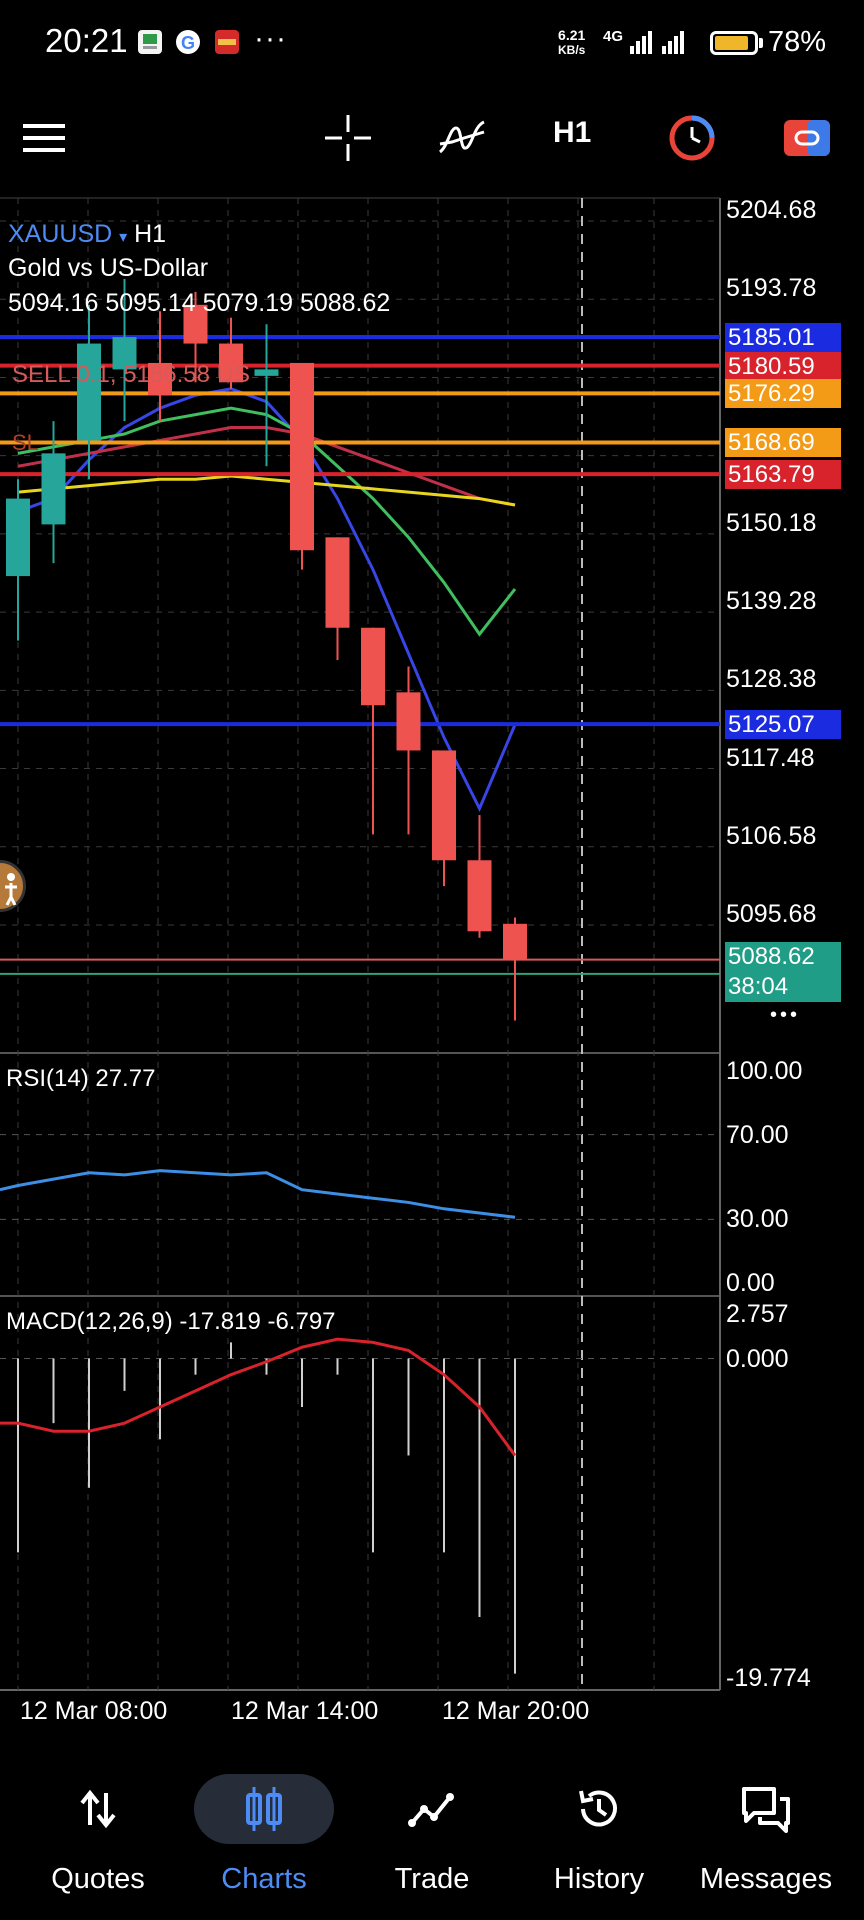 Image resolution: width=864 pixels, height=1920 pixels. What do you see at coordinates (258, 1397) in the screenshot?
I see `macd-signal-line` at bounding box center [258, 1397].